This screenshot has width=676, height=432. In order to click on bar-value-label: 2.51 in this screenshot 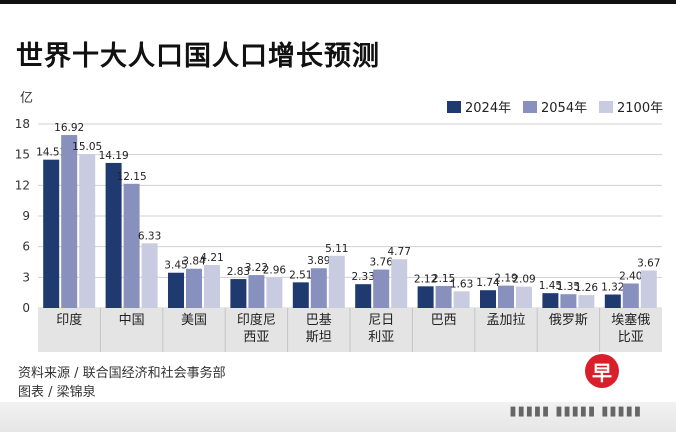, I will do `click(300, 275)`.